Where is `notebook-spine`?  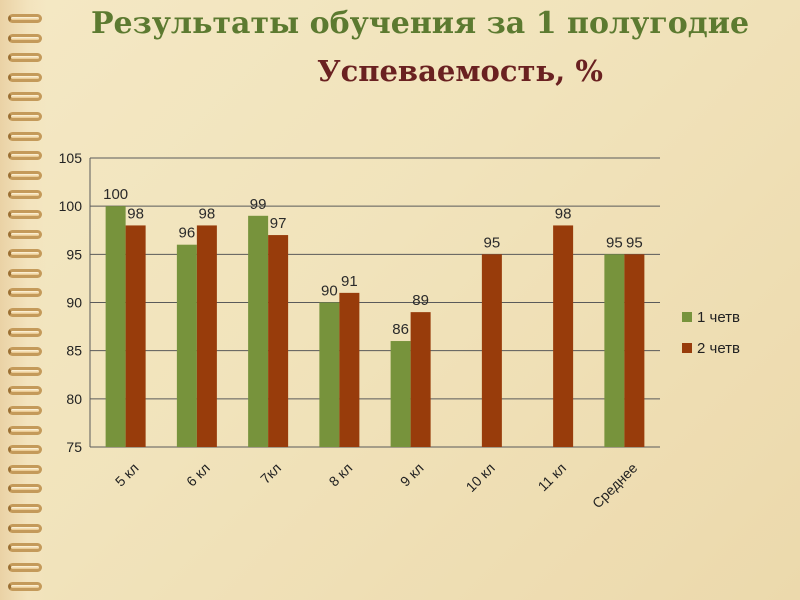
notebook-spine is located at coordinates (23, 300).